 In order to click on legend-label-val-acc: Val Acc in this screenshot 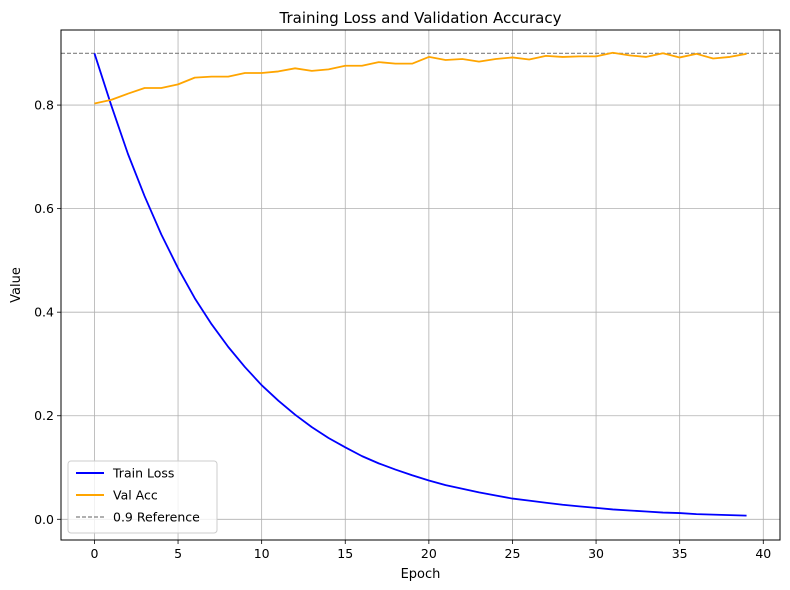, I will do `click(135, 495)`.